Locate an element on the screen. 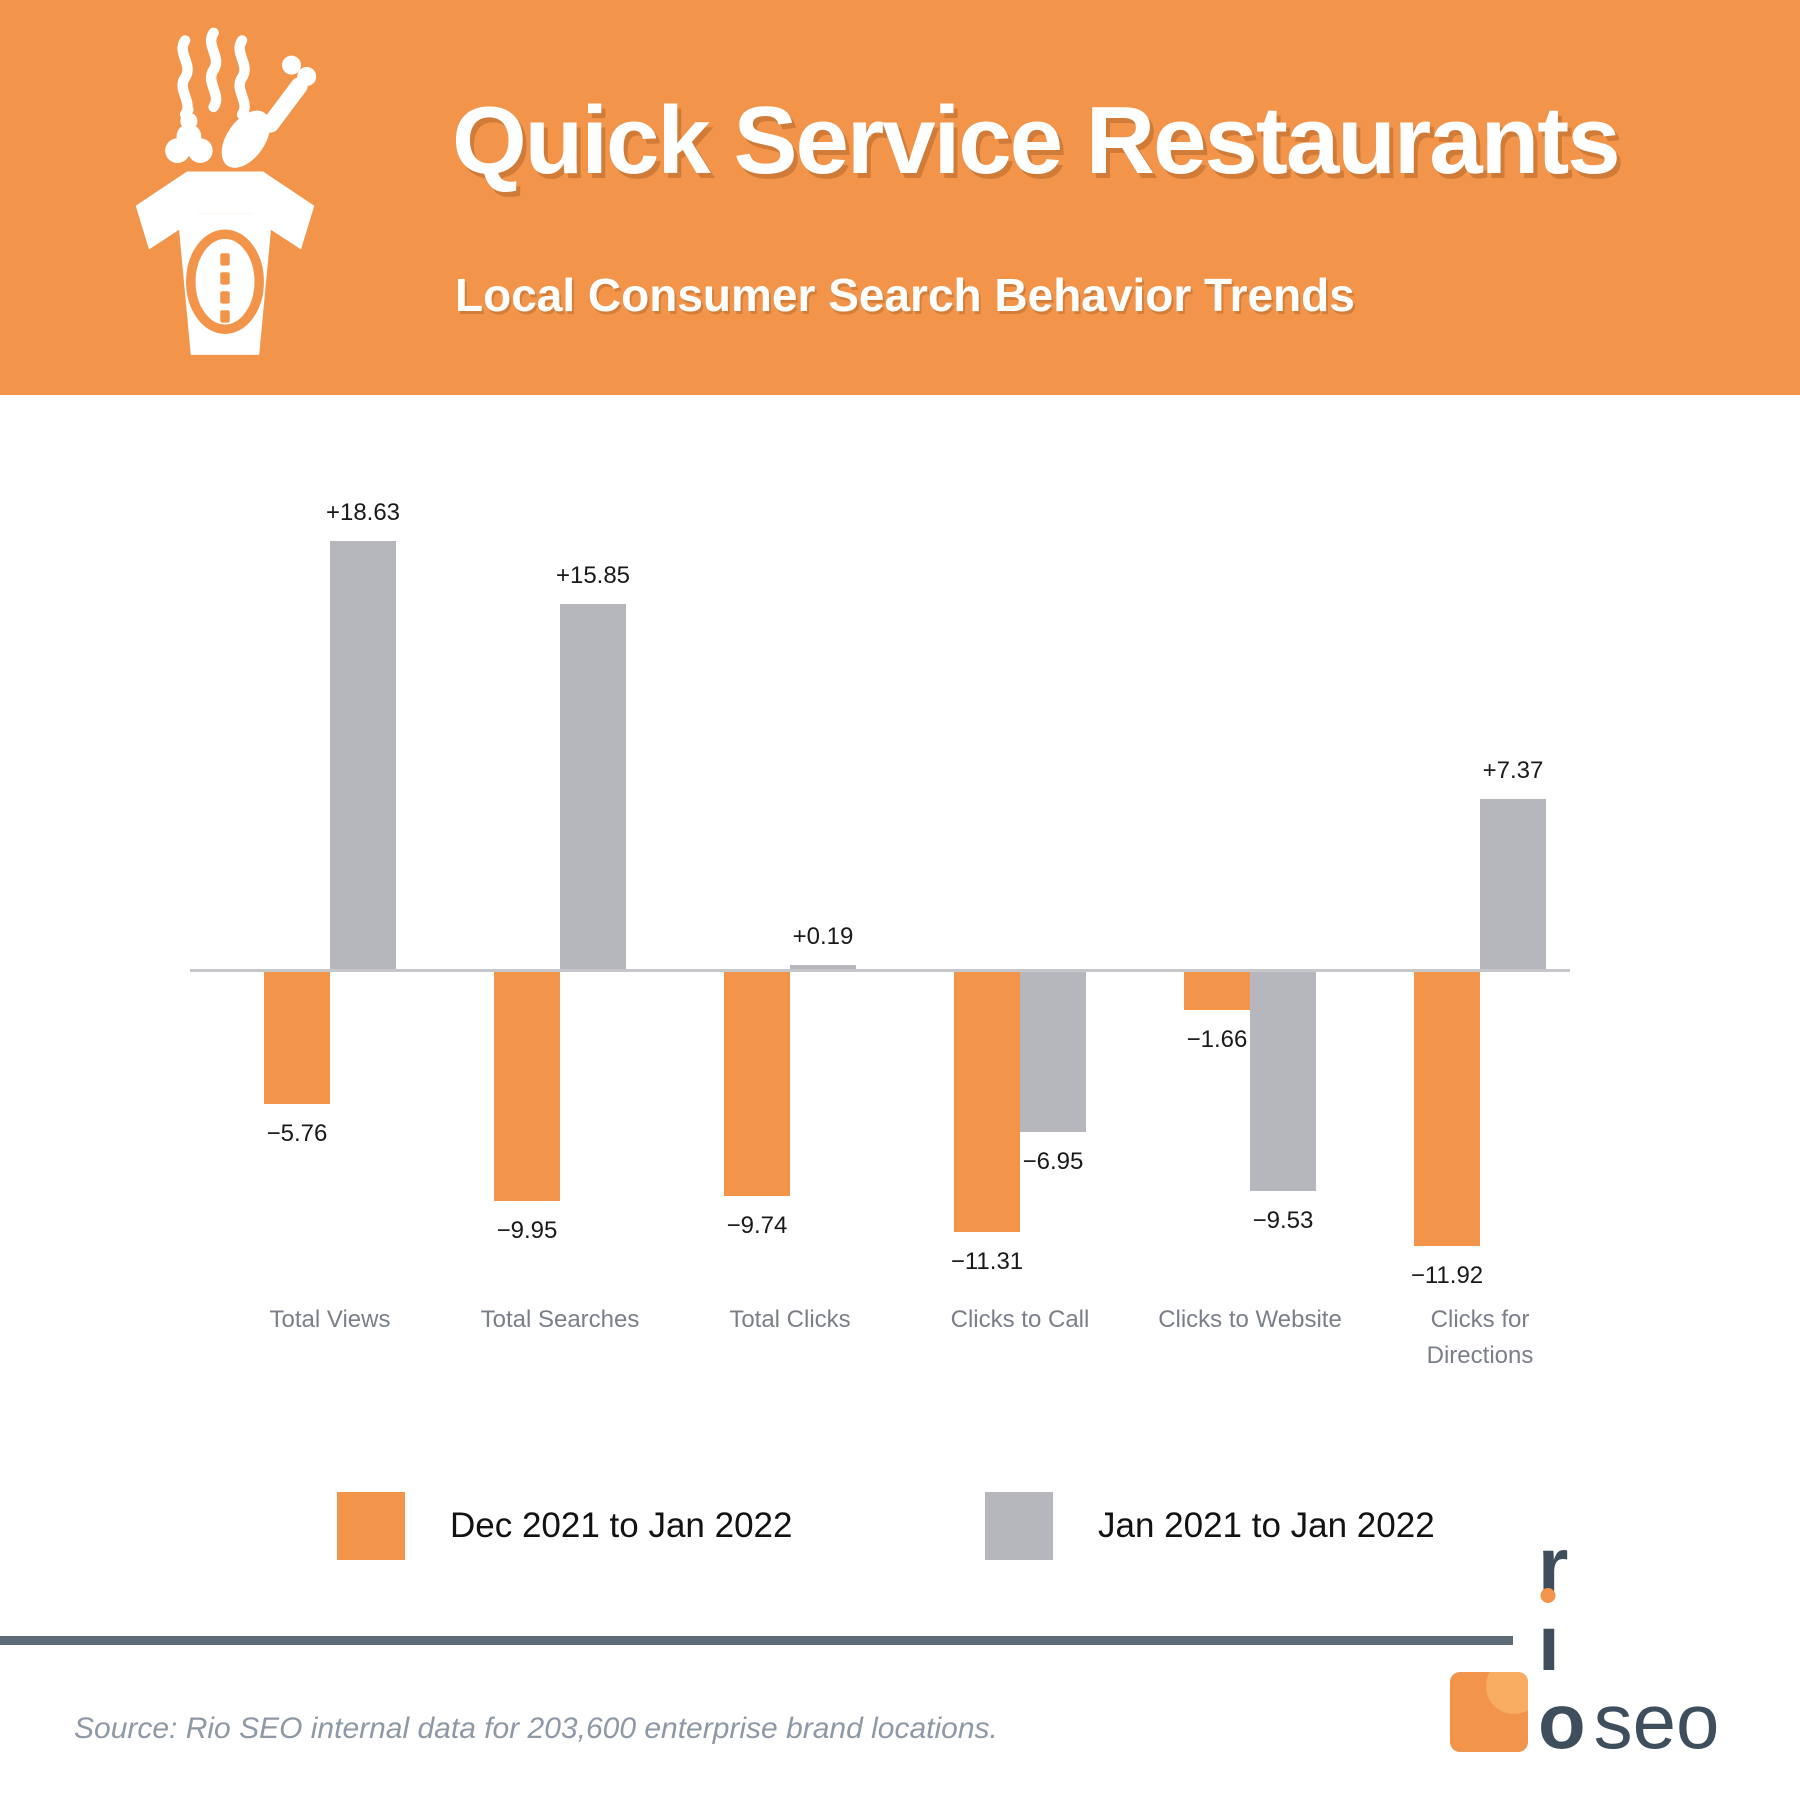 The height and width of the screenshot is (1800, 1800). legend-label-dec-2021-to-jan-2022: Dec 2021 to Jan 2022 is located at coordinates (621, 1525).